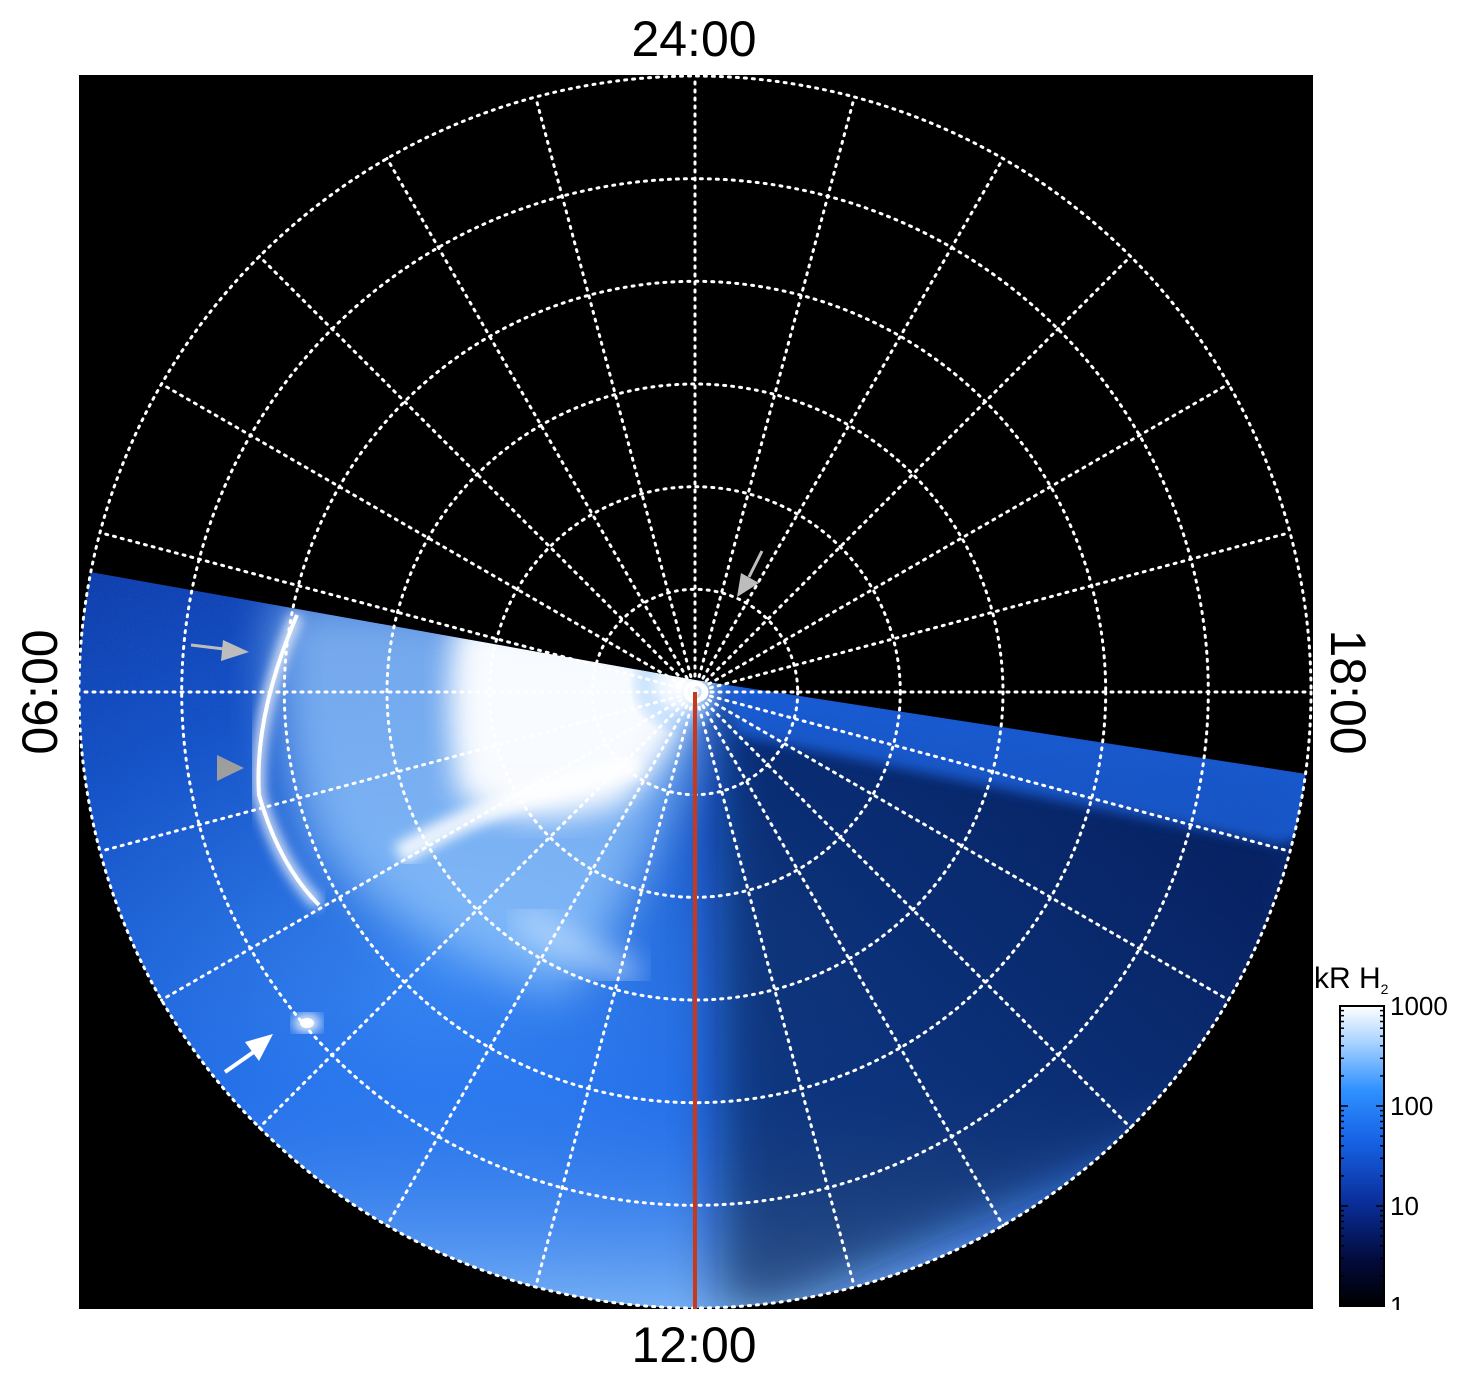 Image resolution: width=1480 pixels, height=1384 pixels. I want to click on main-oval-arc-core, so click(288, 760).